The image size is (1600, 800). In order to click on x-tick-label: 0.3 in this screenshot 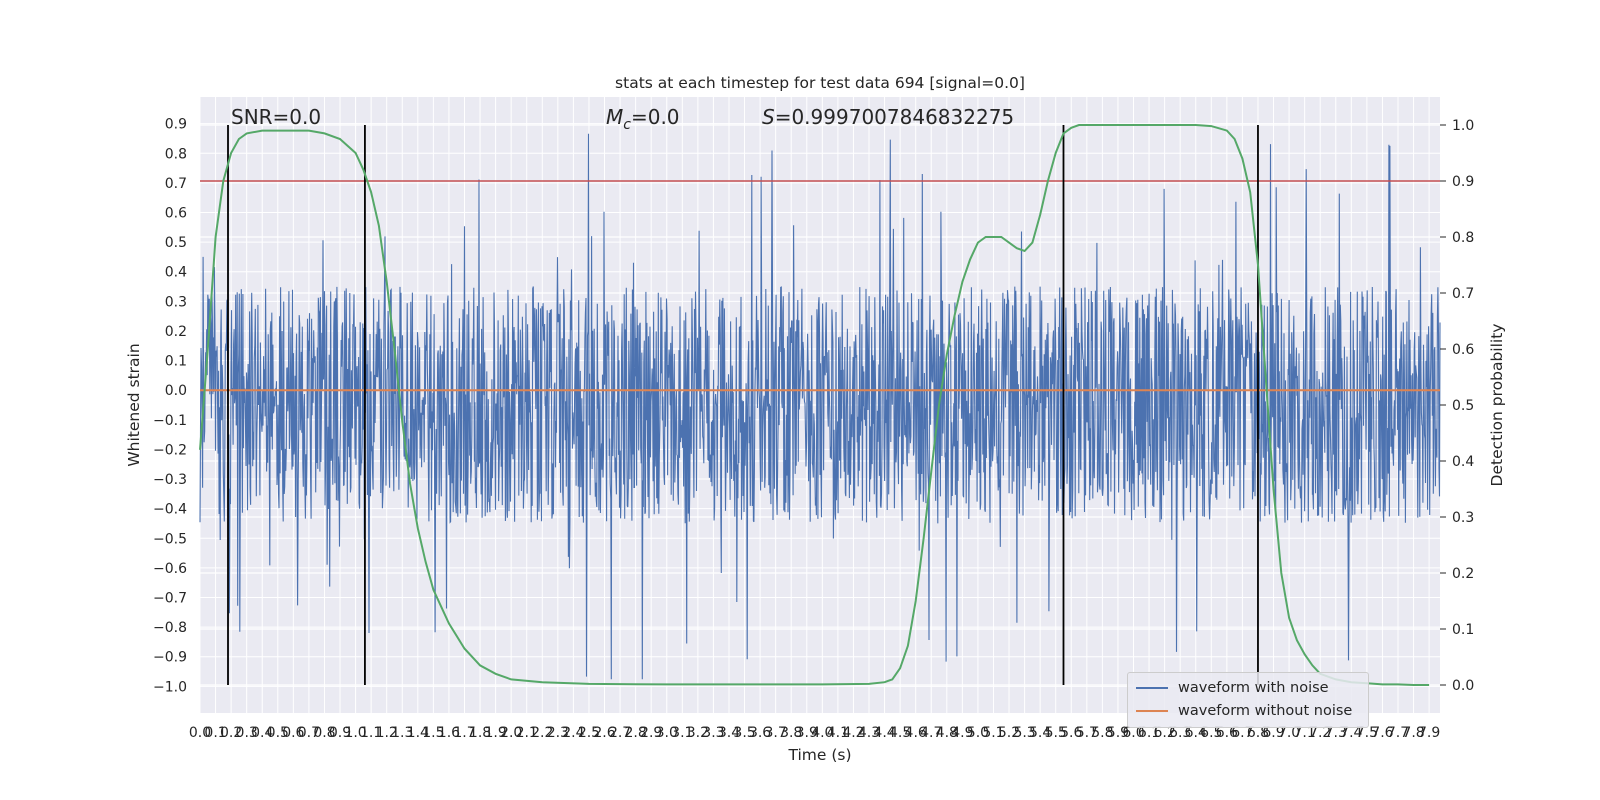, I will do `click(247, 733)`.